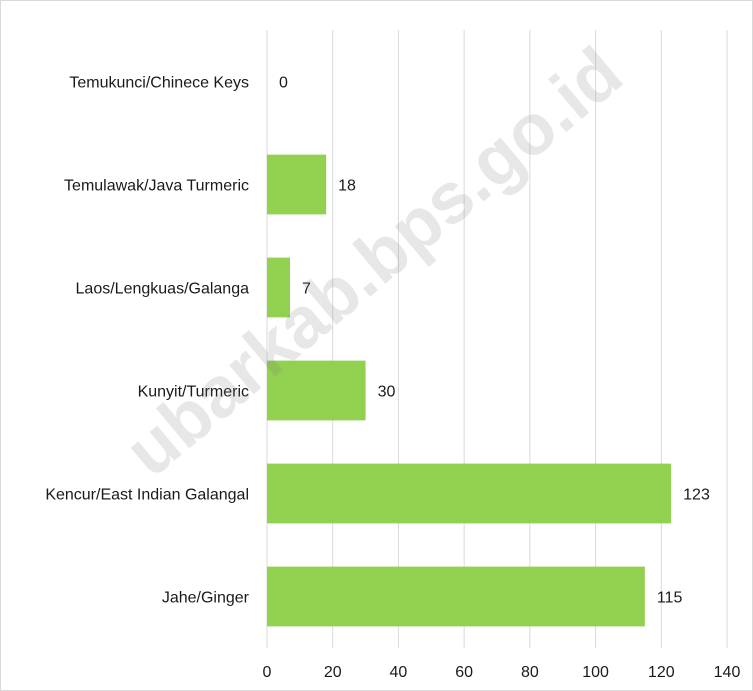 Image resolution: width=753 pixels, height=691 pixels. Describe the element at coordinates (727, 672) in the screenshot. I see `x-tick-label-140: 140` at that location.